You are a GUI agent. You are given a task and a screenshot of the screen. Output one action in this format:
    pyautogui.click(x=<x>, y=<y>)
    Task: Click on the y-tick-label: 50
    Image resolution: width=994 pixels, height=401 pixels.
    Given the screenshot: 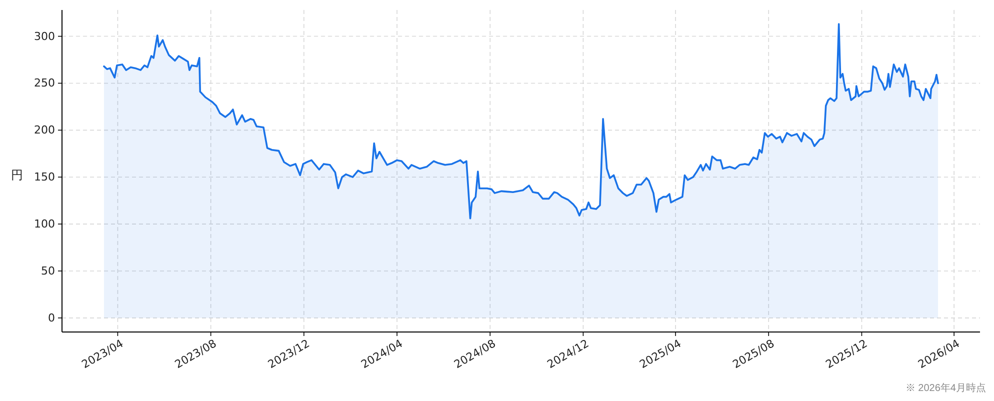 What is the action you would take?
    pyautogui.click(x=48, y=271)
    